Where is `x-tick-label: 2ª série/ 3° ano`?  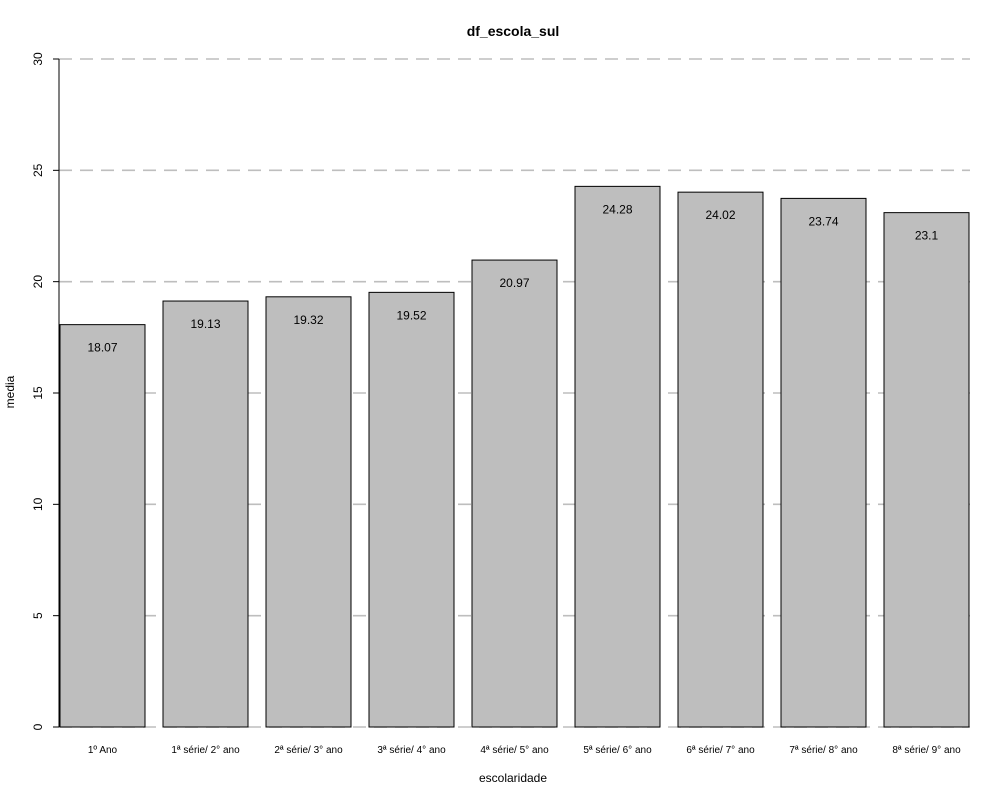
x-tick-label: 2ª série/ 3° ano is located at coordinates (308, 750).